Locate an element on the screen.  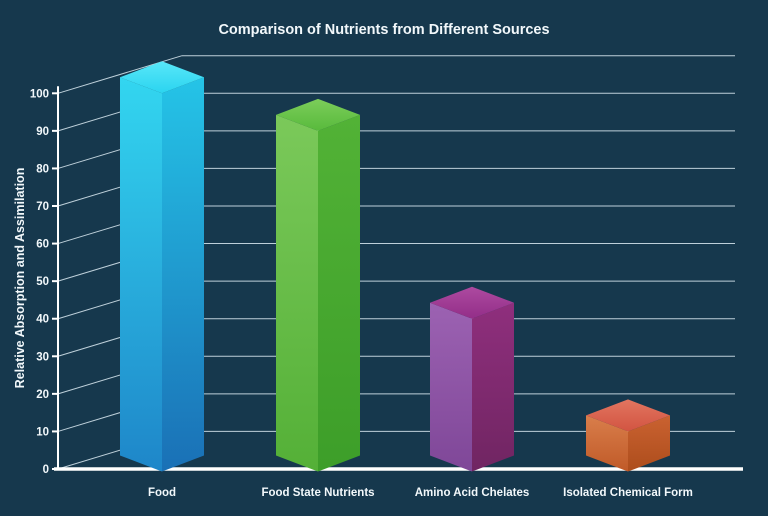
y-tick-label: 40 is located at coordinates (42, 320).